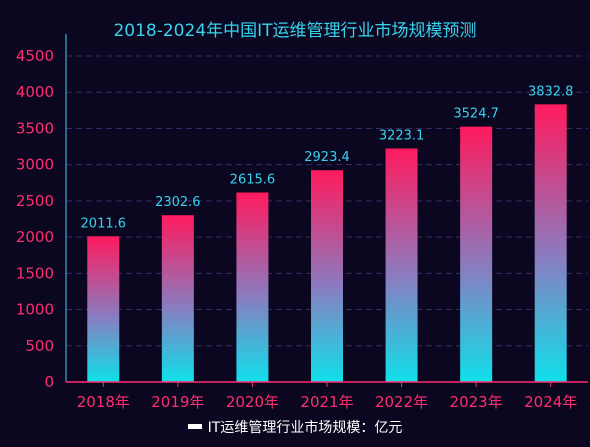 The height and width of the screenshot is (447, 590). What do you see at coordinates (49, 382) in the screenshot?
I see `y-tick-label: 0` at bounding box center [49, 382].